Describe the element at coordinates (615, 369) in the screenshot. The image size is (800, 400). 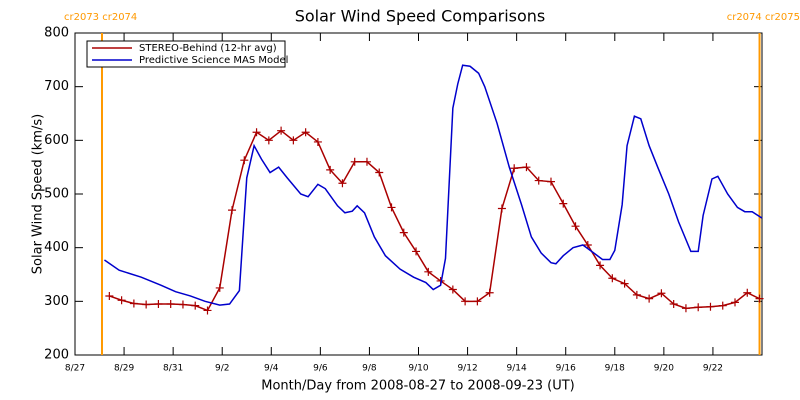
I see `x-tick-label: 9/18` at that location.